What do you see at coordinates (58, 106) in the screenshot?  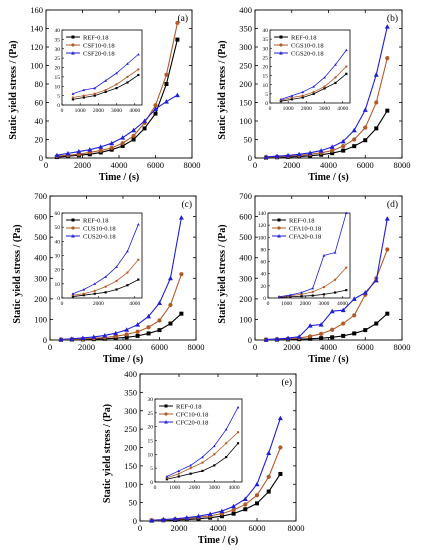 I see `inset-y-tick-label: 0` at bounding box center [58, 106].